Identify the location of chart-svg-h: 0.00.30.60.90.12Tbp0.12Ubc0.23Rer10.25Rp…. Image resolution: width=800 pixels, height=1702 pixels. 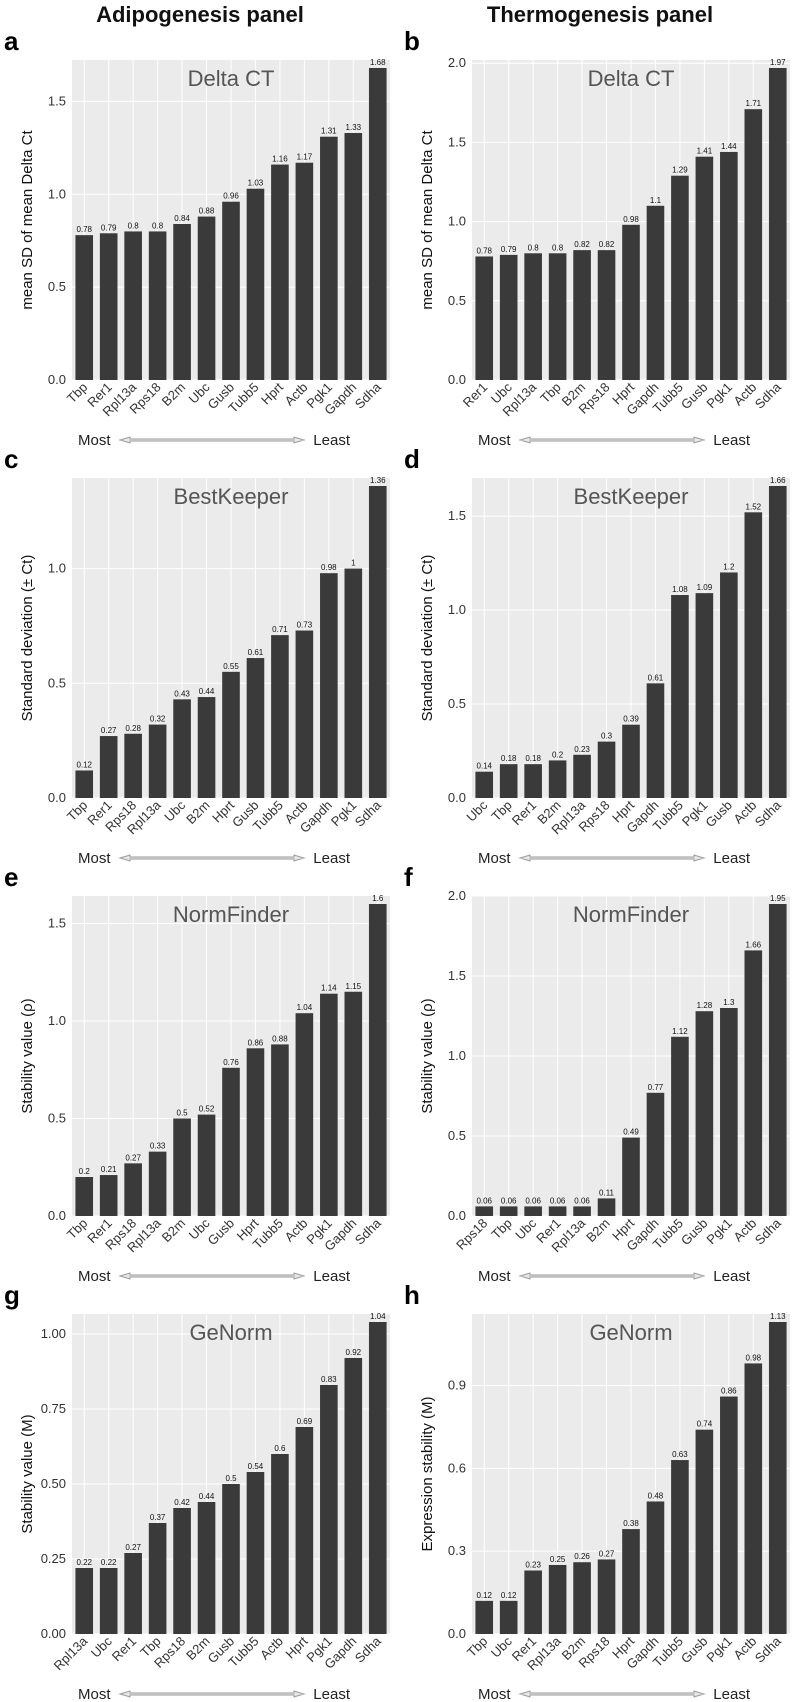
(597, 1492).